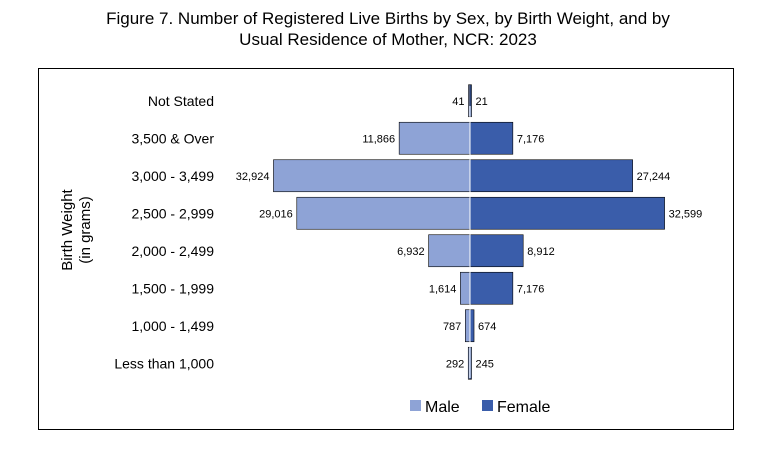  Describe the element at coordinates (411, 252) in the screenshot. I see `value-label-male: 6,932` at that location.